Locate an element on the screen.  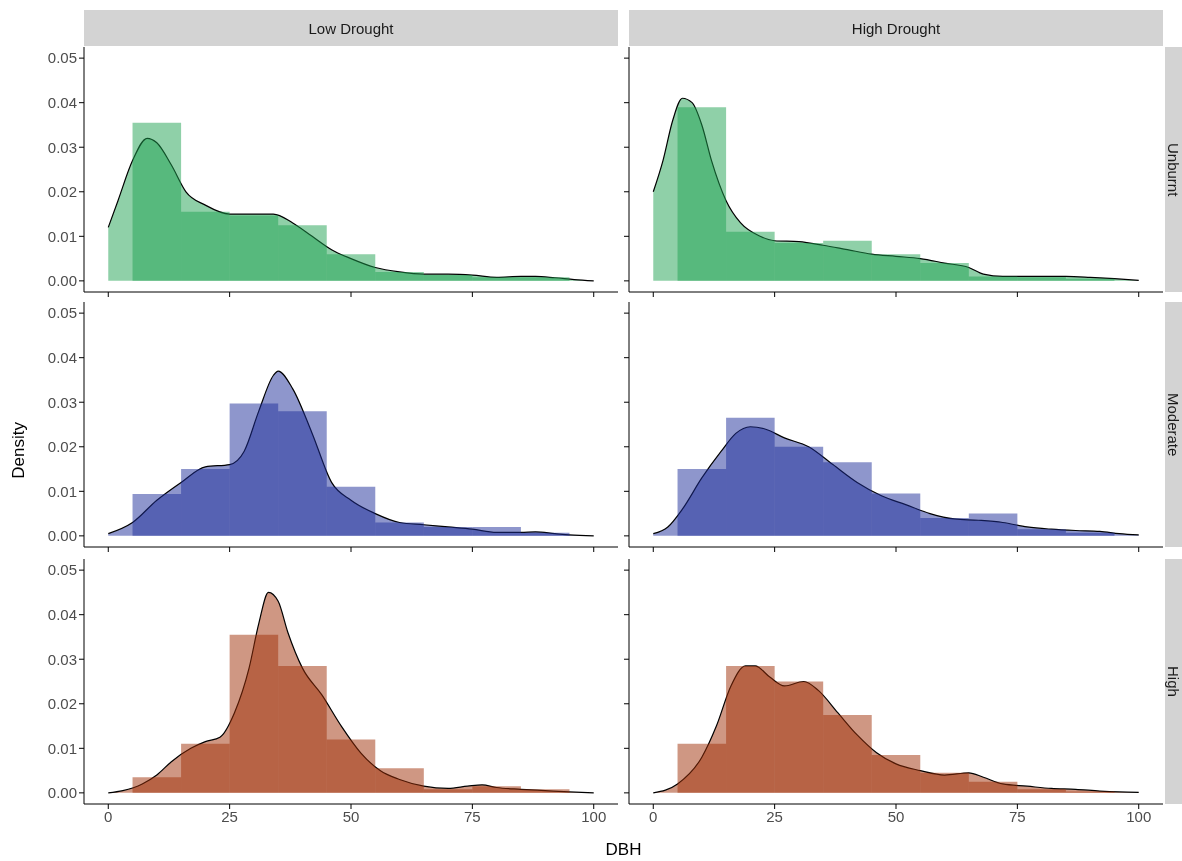
y2-axis-title: Moderate is located at coordinates (1173, 424).